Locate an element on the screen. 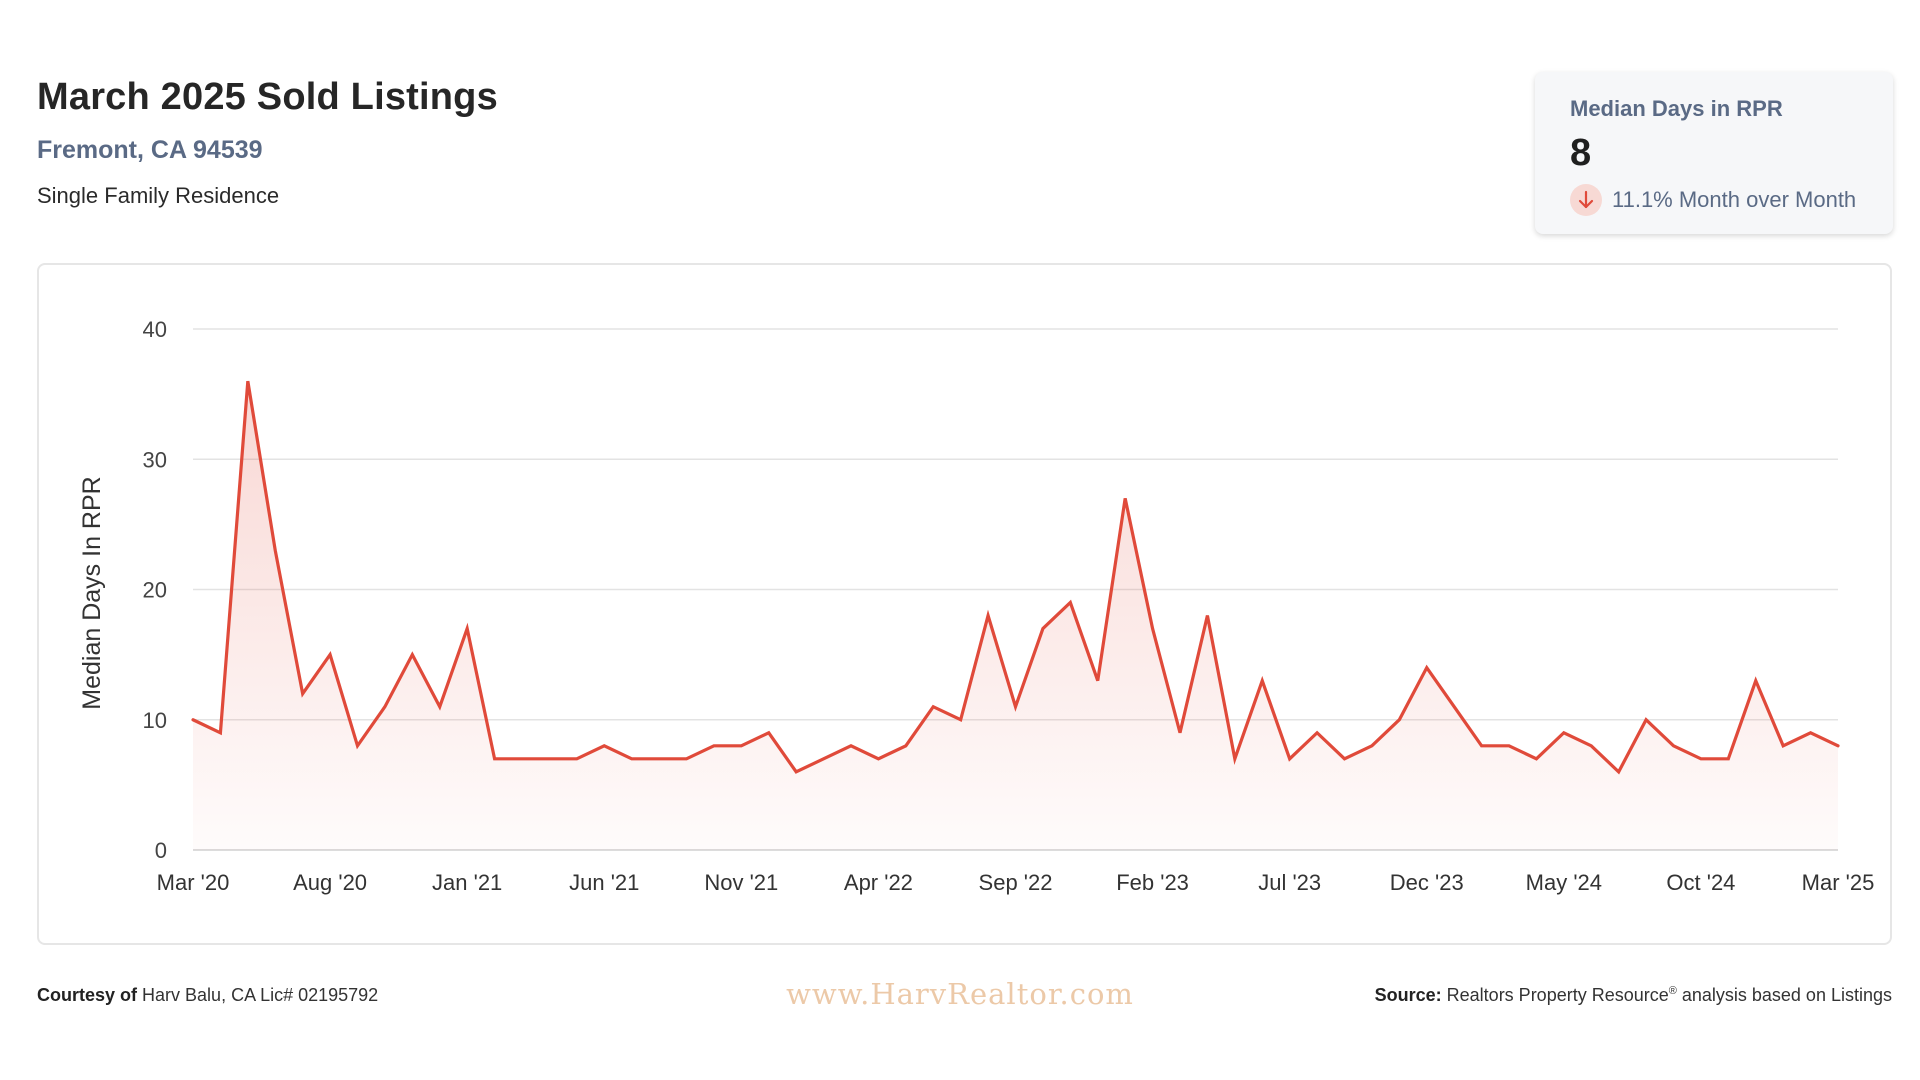  x-tick-label: Mar '20 is located at coordinates (193, 882).